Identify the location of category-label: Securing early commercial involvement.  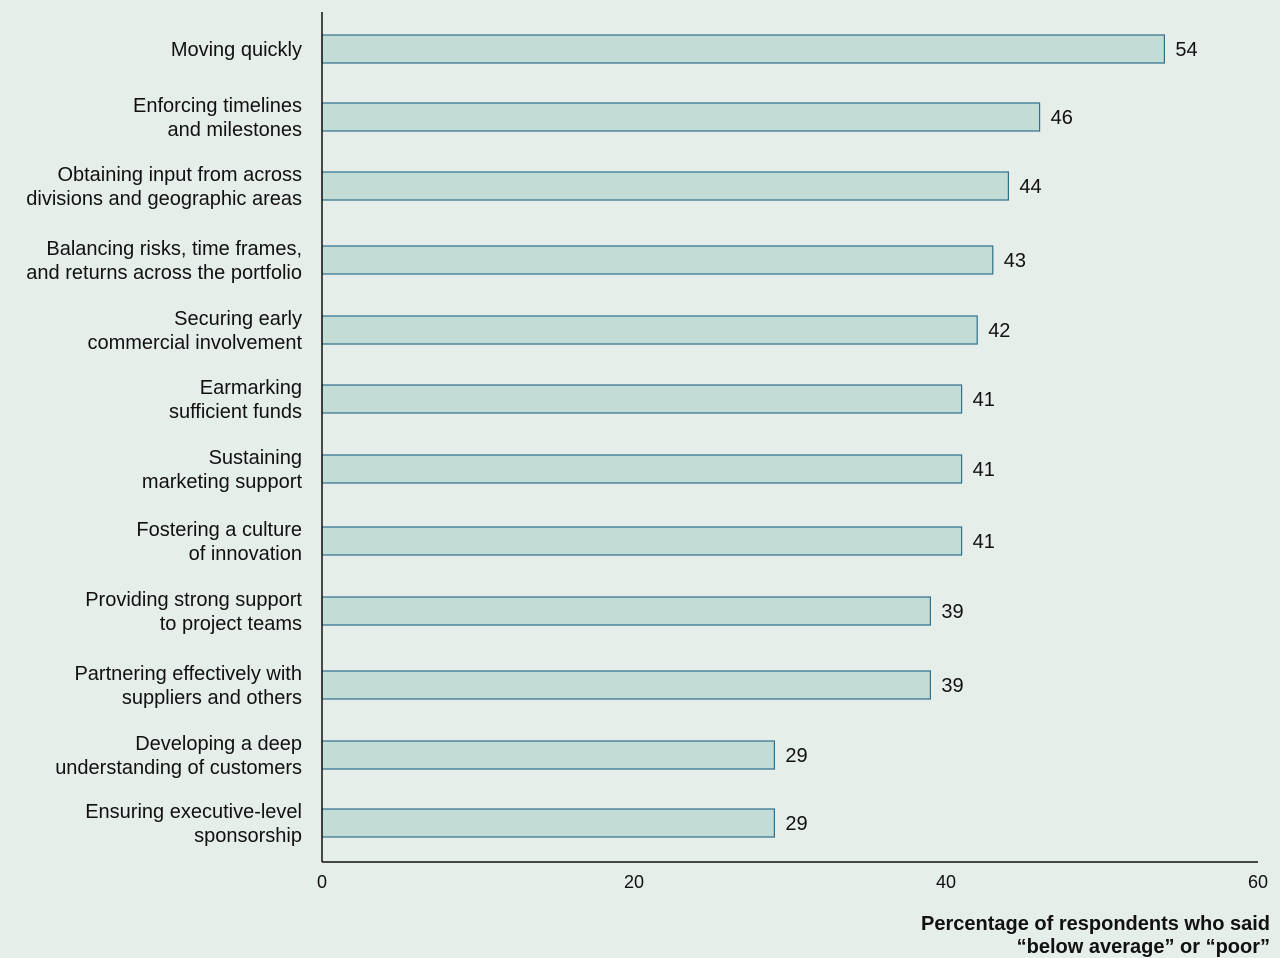
(194, 331).